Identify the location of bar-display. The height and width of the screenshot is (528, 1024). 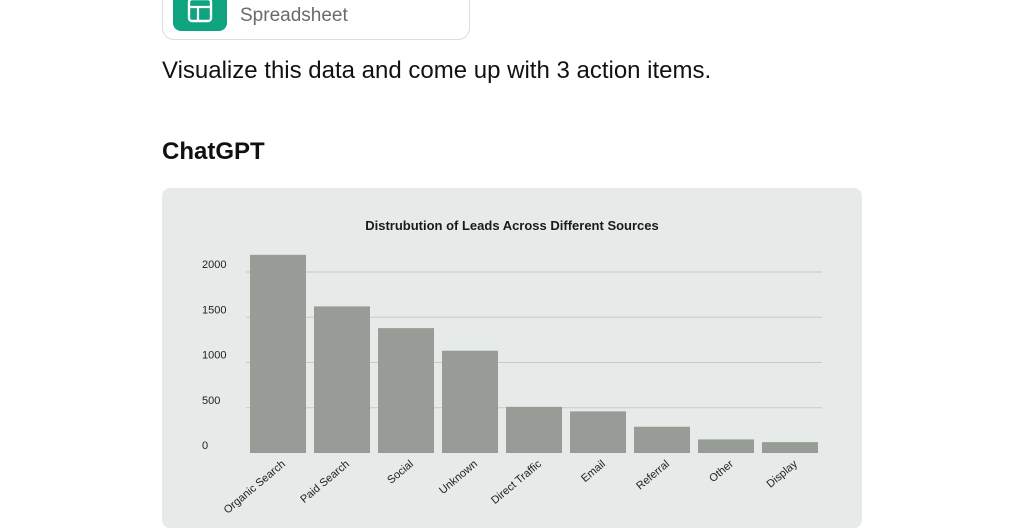
(790, 447).